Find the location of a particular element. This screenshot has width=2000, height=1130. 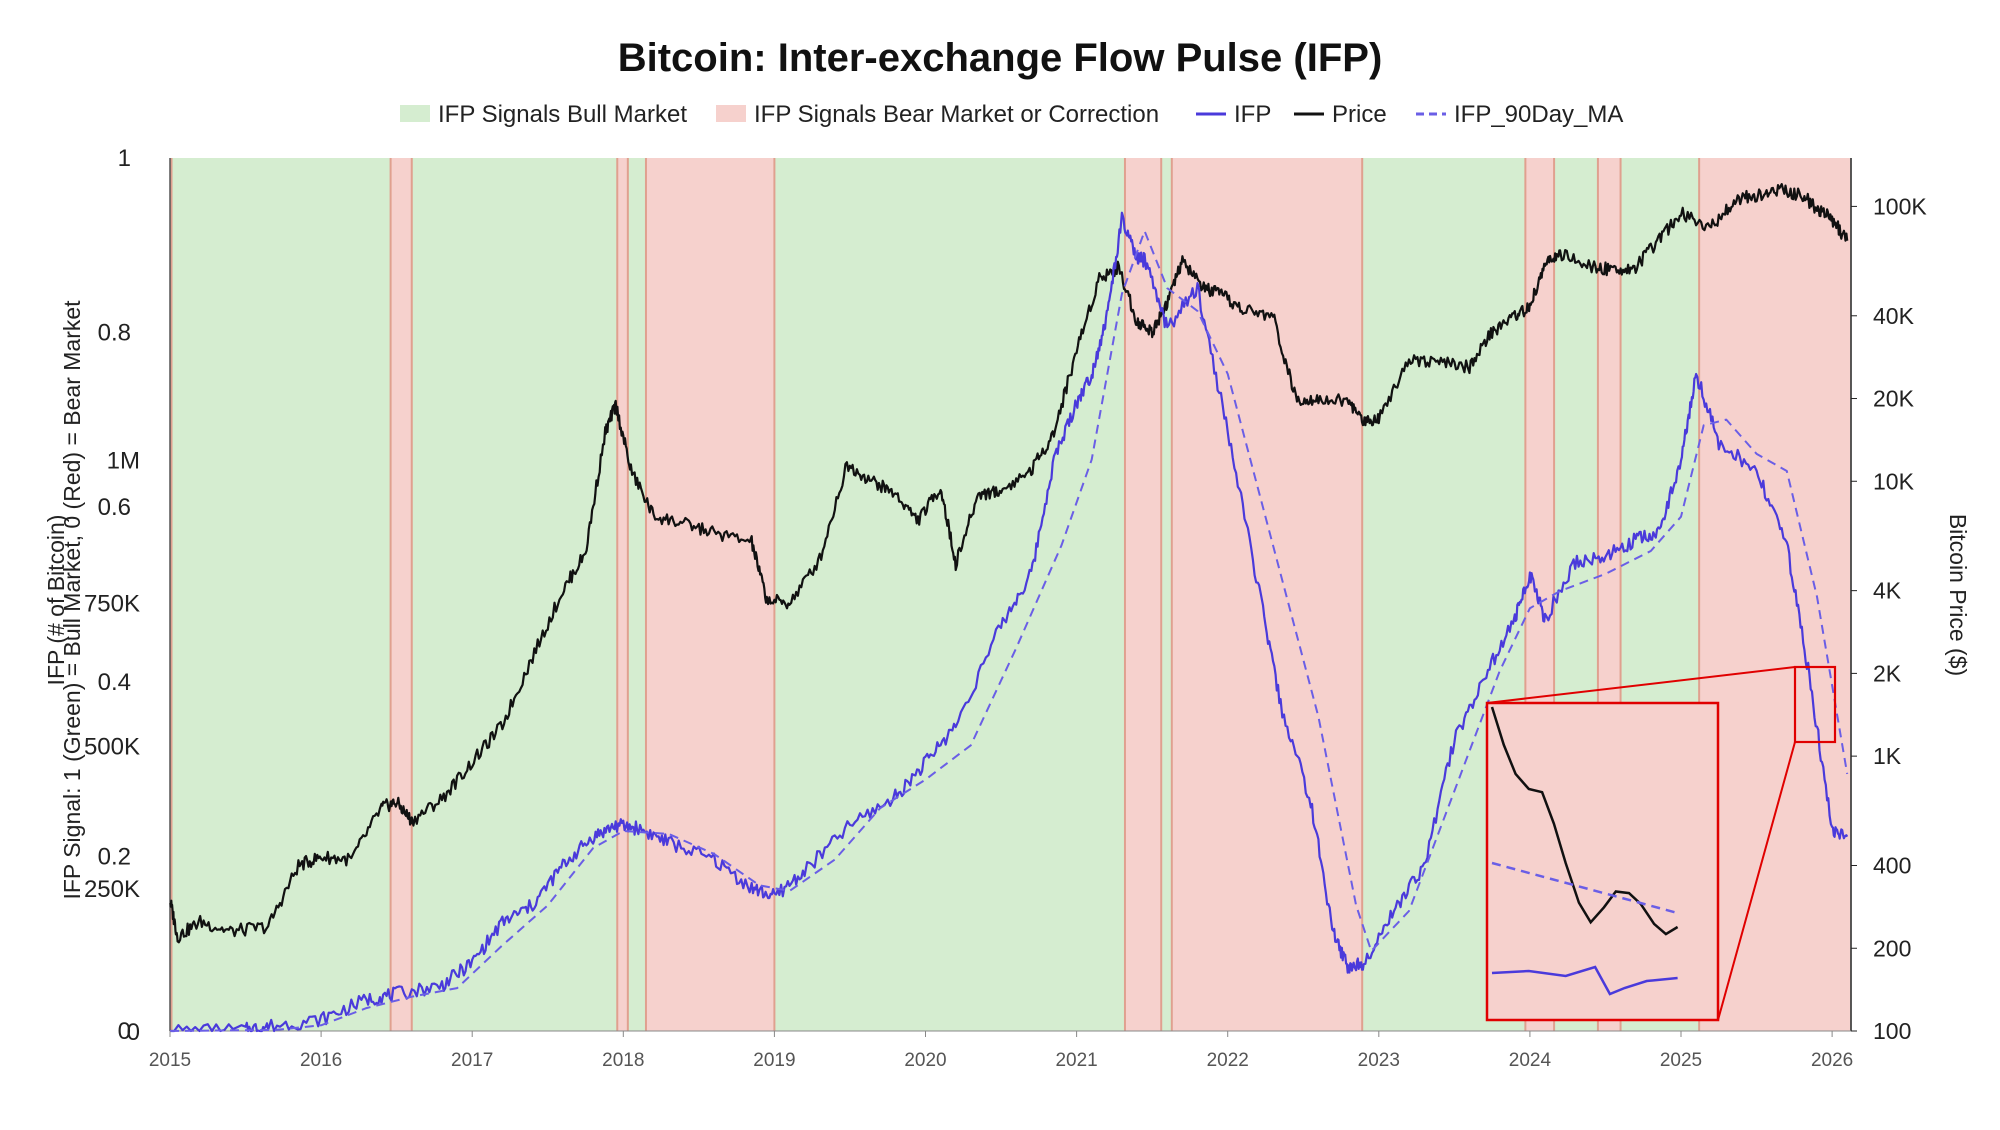

price-tick-label: 200 is located at coordinates (1892, 948).